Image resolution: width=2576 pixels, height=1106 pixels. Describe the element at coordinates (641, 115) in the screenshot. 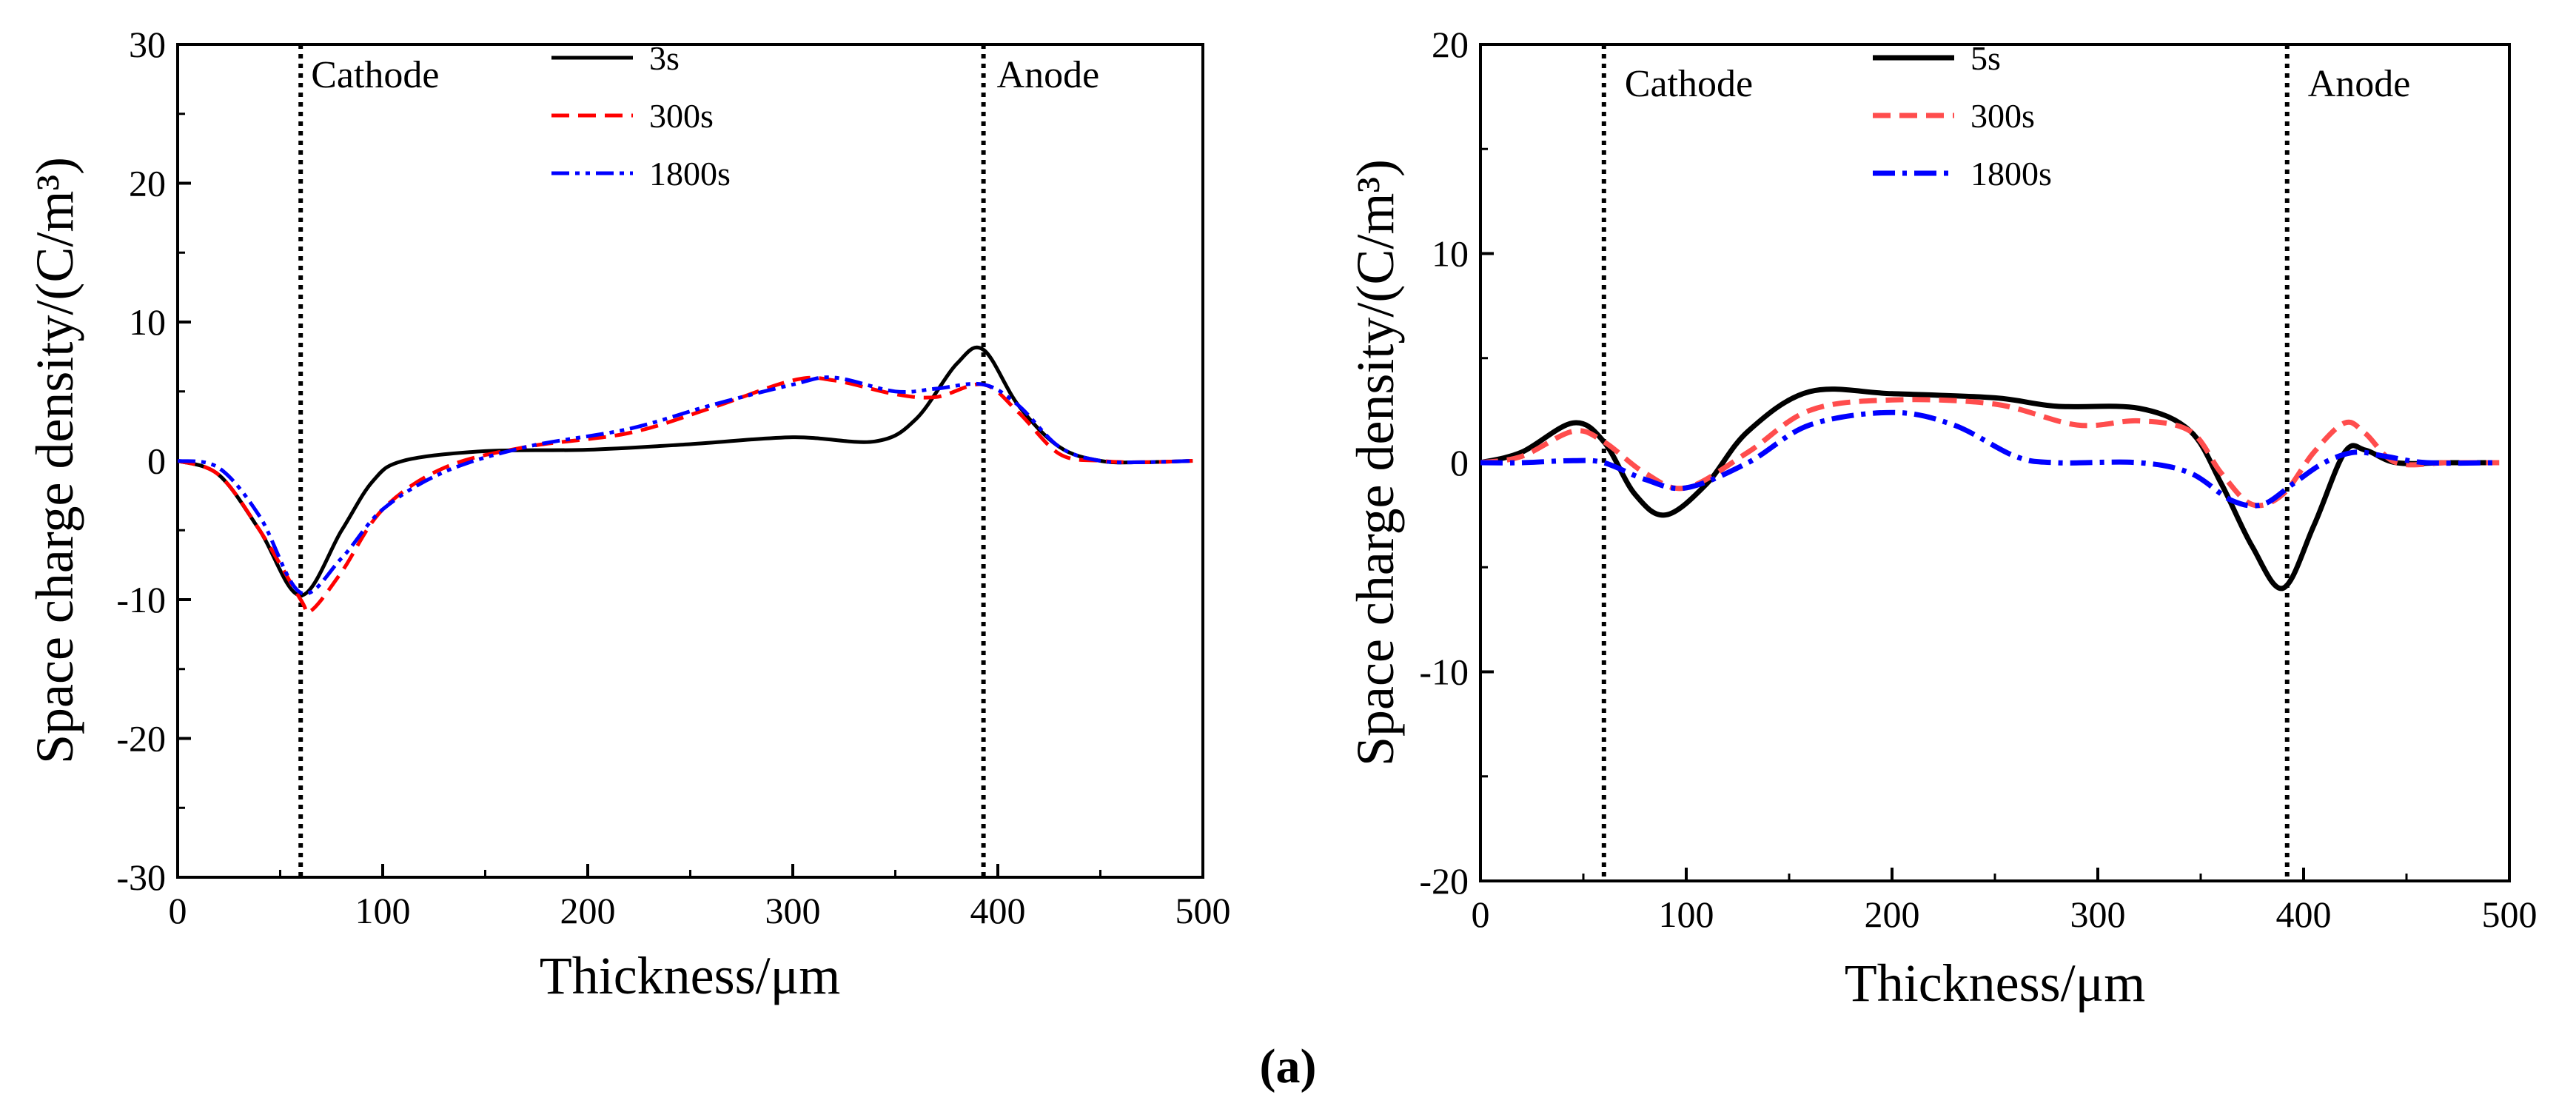

I see `legend: 3s 300s 1800s` at that location.